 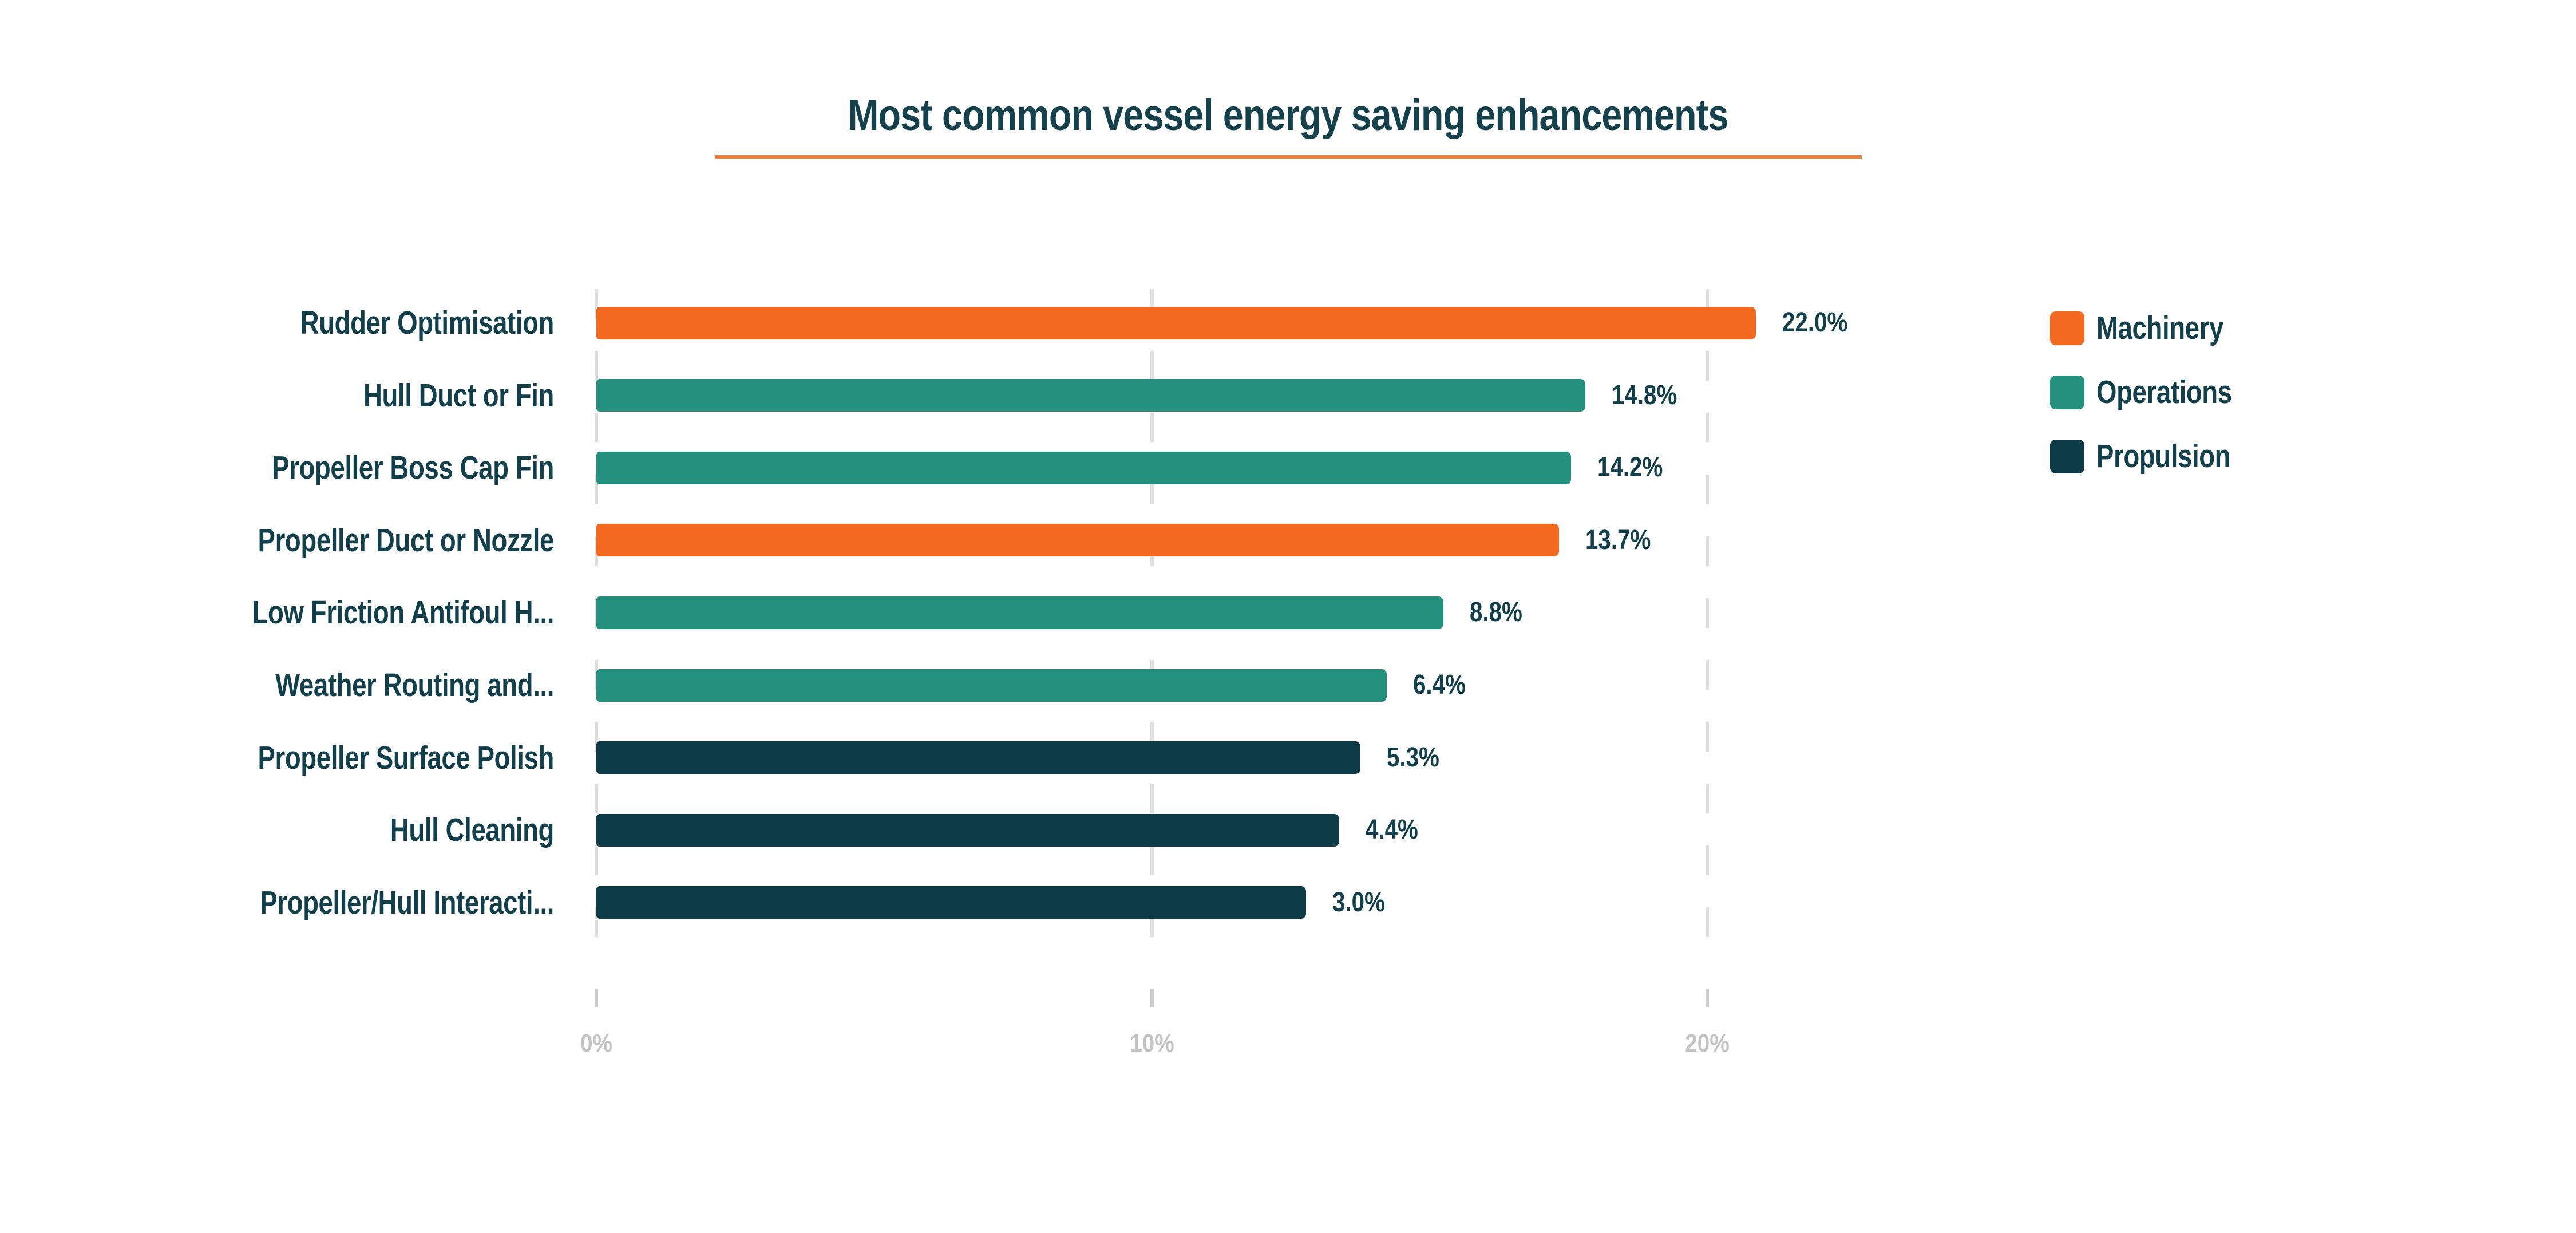 What do you see at coordinates (1392, 830) in the screenshot?
I see `bar-value-label: 4.4%` at bounding box center [1392, 830].